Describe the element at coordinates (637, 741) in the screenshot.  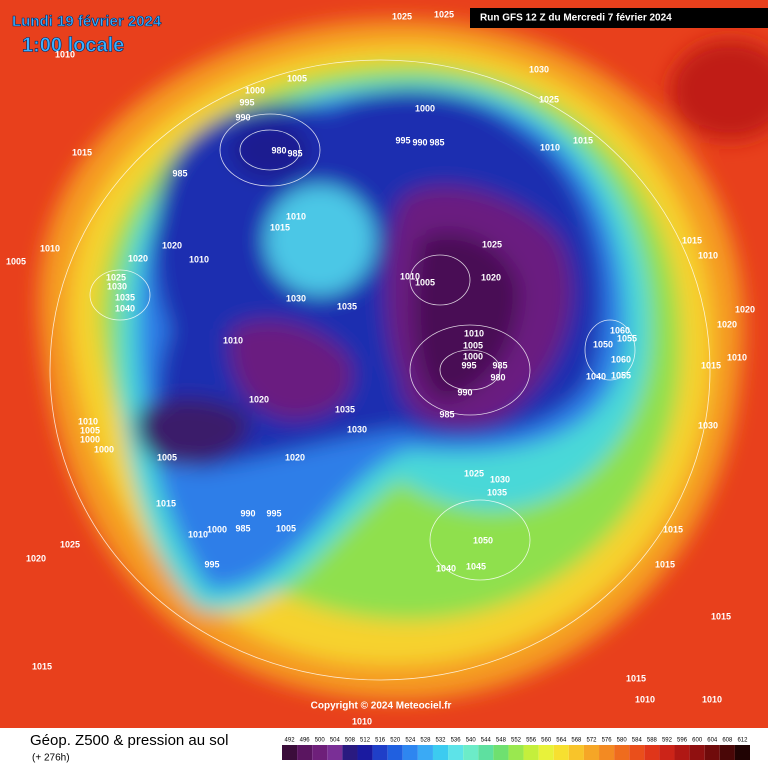
I see `colorbar-label: 584` at that location.